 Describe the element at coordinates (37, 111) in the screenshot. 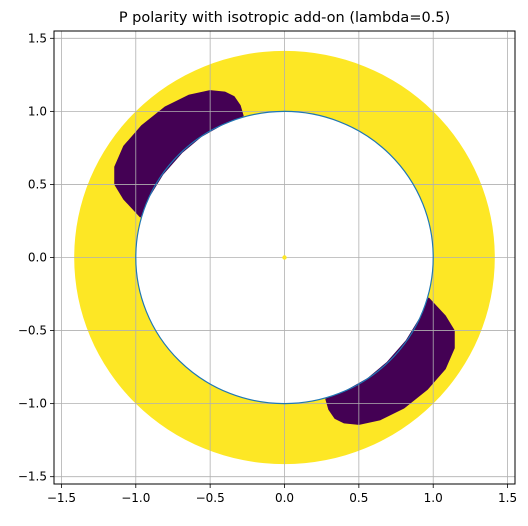

I see `y-tick-label: 1.0` at that location.